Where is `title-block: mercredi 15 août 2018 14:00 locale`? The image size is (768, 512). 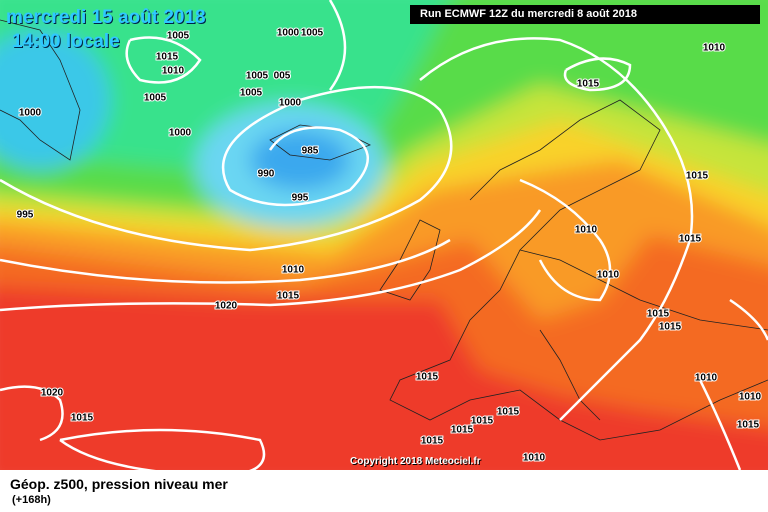
title-block: mercredi 15 août 2018 14:00 locale is located at coordinates (106, 30).